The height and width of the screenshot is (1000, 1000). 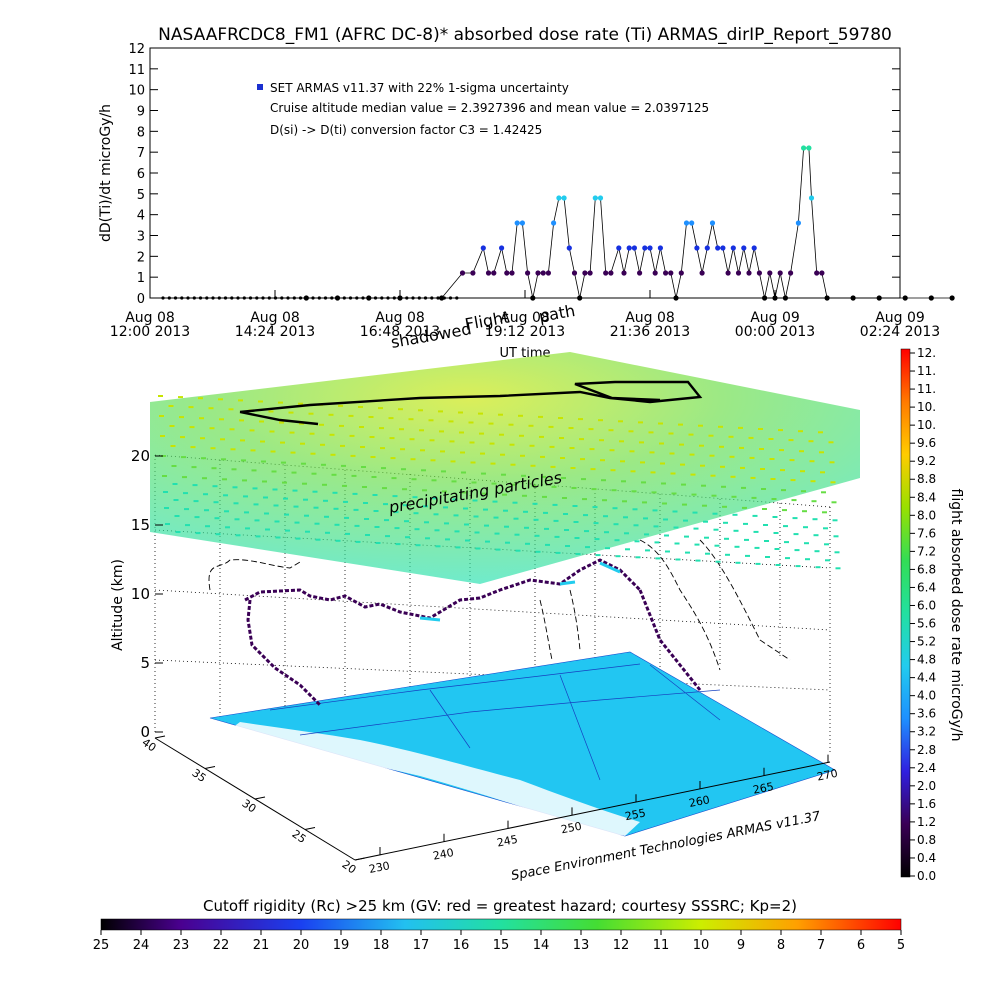 What do you see at coordinates (621, 945) in the screenshot?
I see `cutoff-rigidity-tick-label: 12` at bounding box center [621, 945].